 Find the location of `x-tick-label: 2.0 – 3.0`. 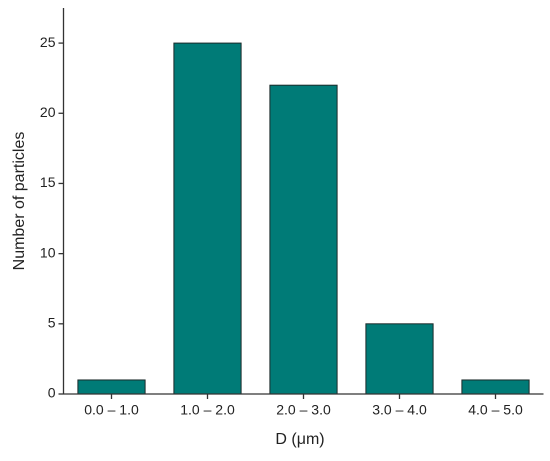

x-tick-label: 2.0 – 3.0 is located at coordinates (303, 410).